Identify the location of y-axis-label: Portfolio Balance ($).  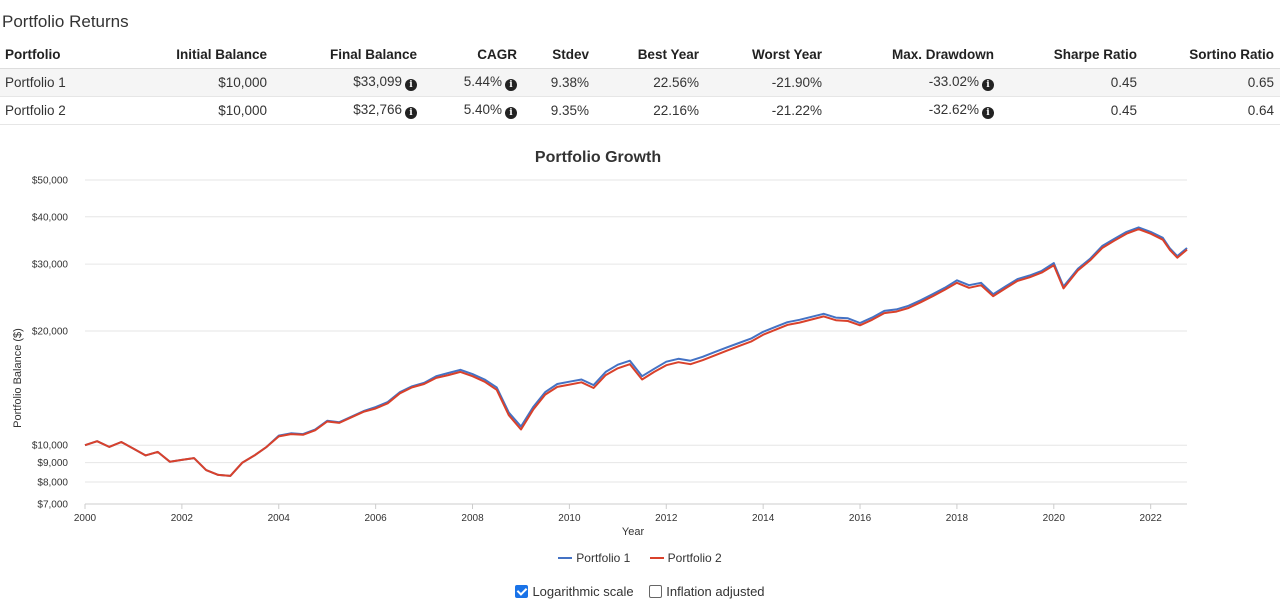
(18, 378).